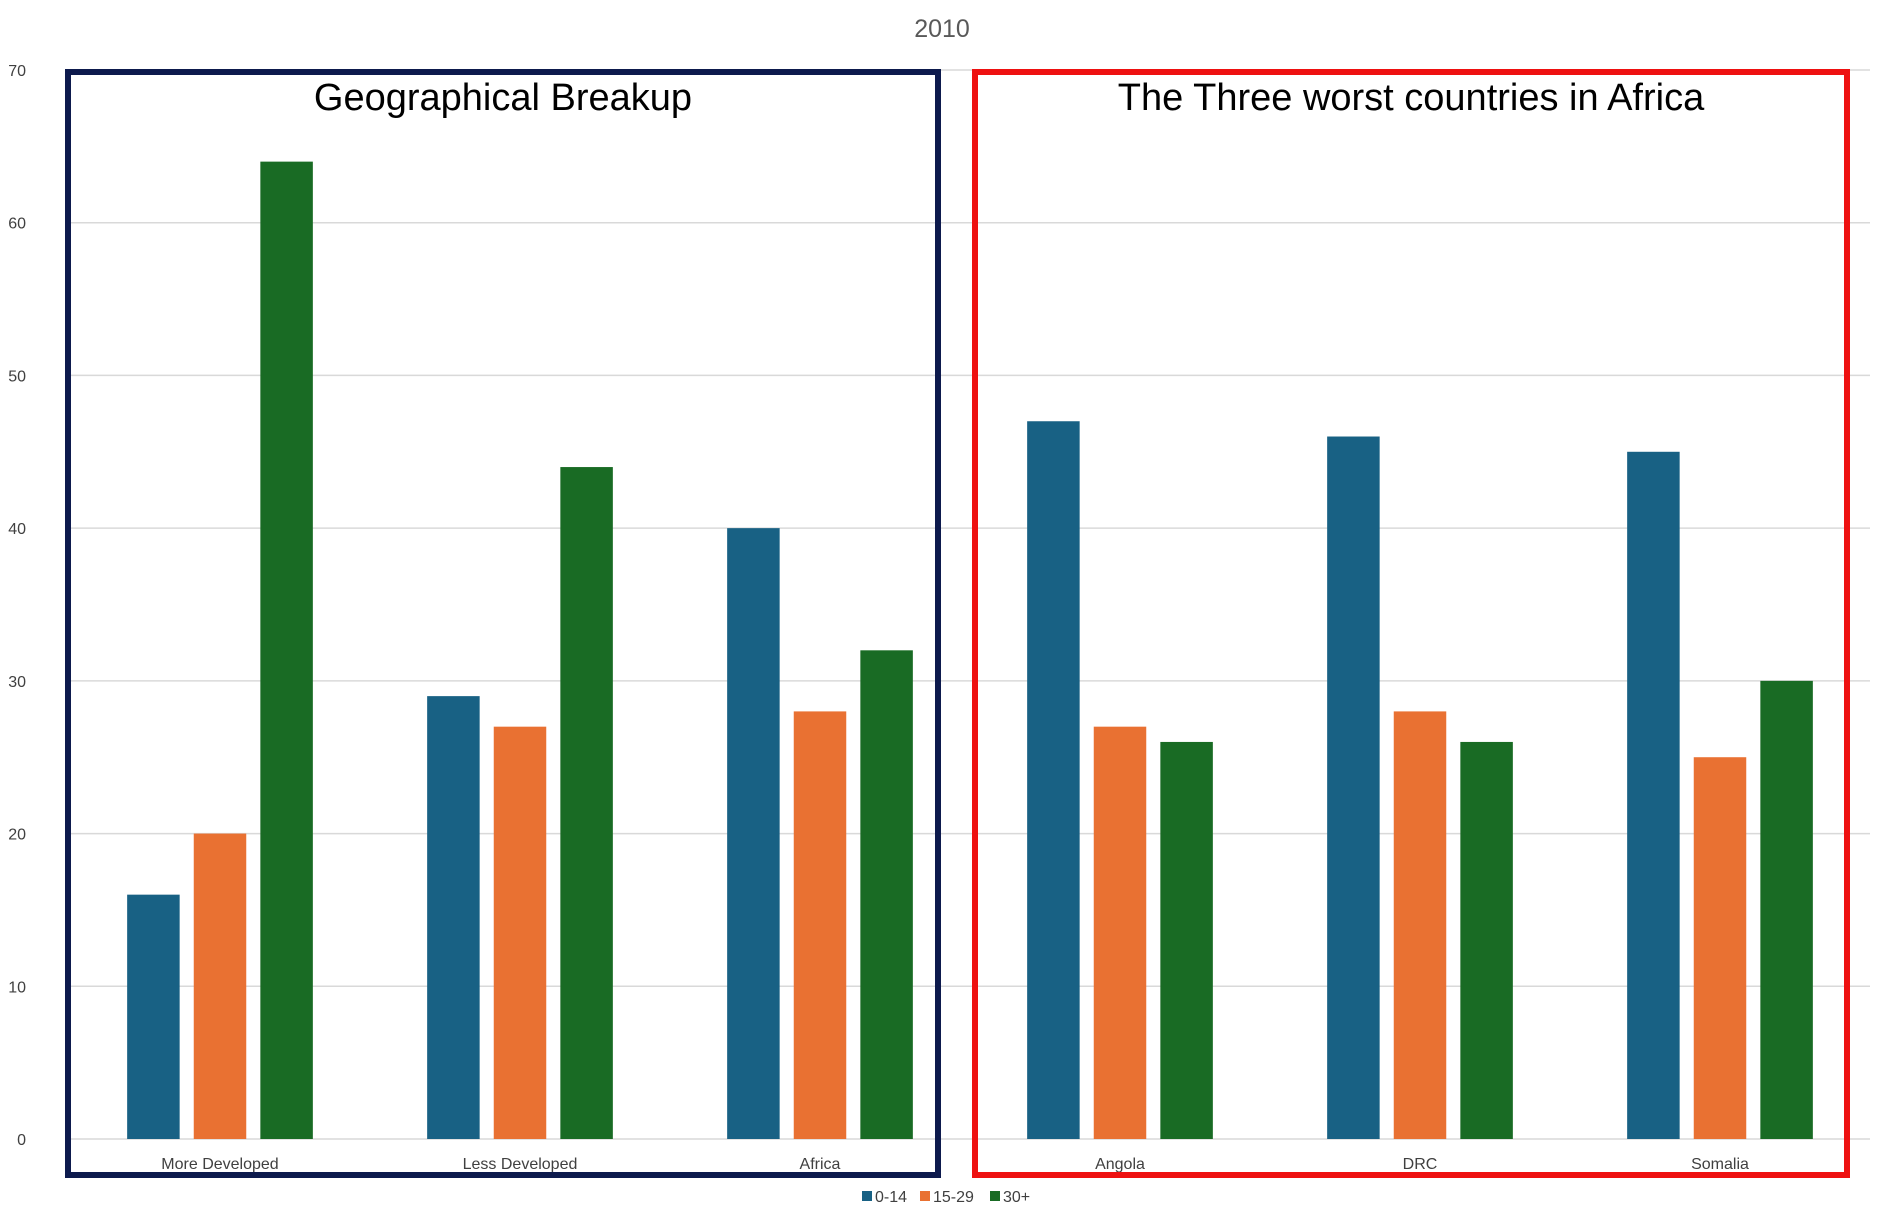 This screenshot has width=1880, height=1216. What do you see at coordinates (1486, 940) in the screenshot?
I see `bar-30+-drc` at bounding box center [1486, 940].